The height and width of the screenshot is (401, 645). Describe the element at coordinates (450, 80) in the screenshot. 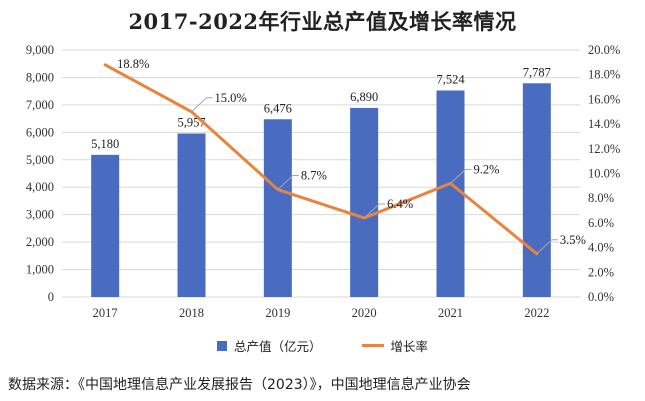

I see `bar-data-label: 7,524` at that location.